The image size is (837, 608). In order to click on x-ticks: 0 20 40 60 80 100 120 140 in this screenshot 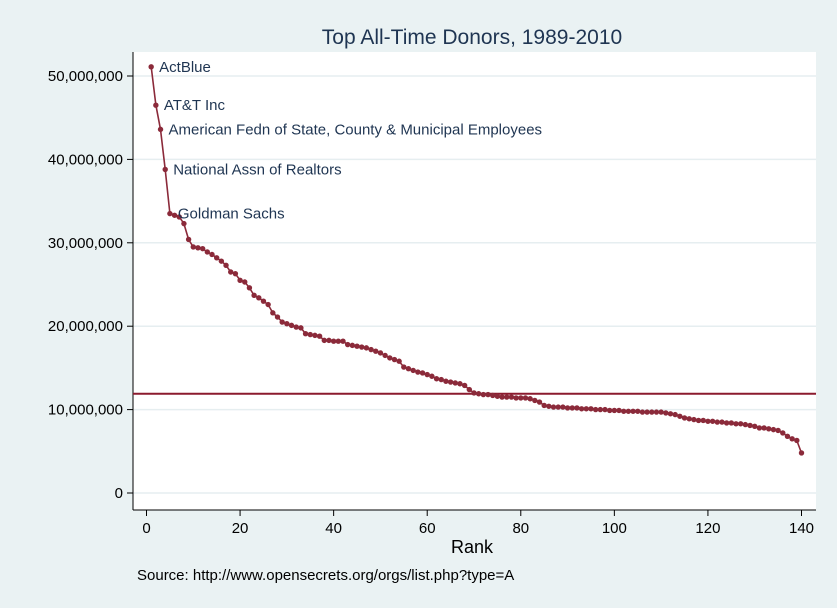, I will do `click(478, 523)`.